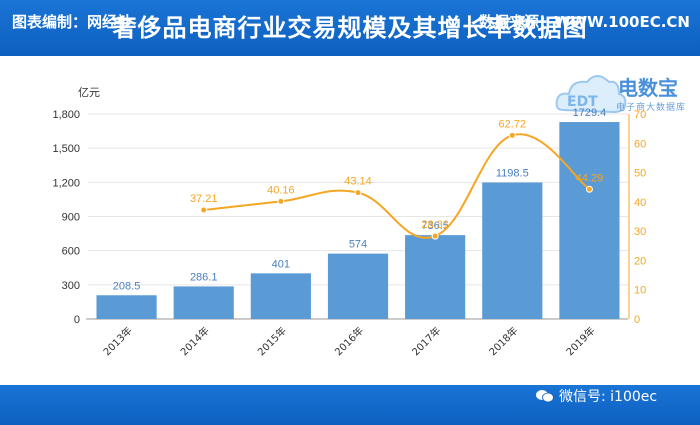  I want to click on y2-tick-label: 60, so click(640, 144).